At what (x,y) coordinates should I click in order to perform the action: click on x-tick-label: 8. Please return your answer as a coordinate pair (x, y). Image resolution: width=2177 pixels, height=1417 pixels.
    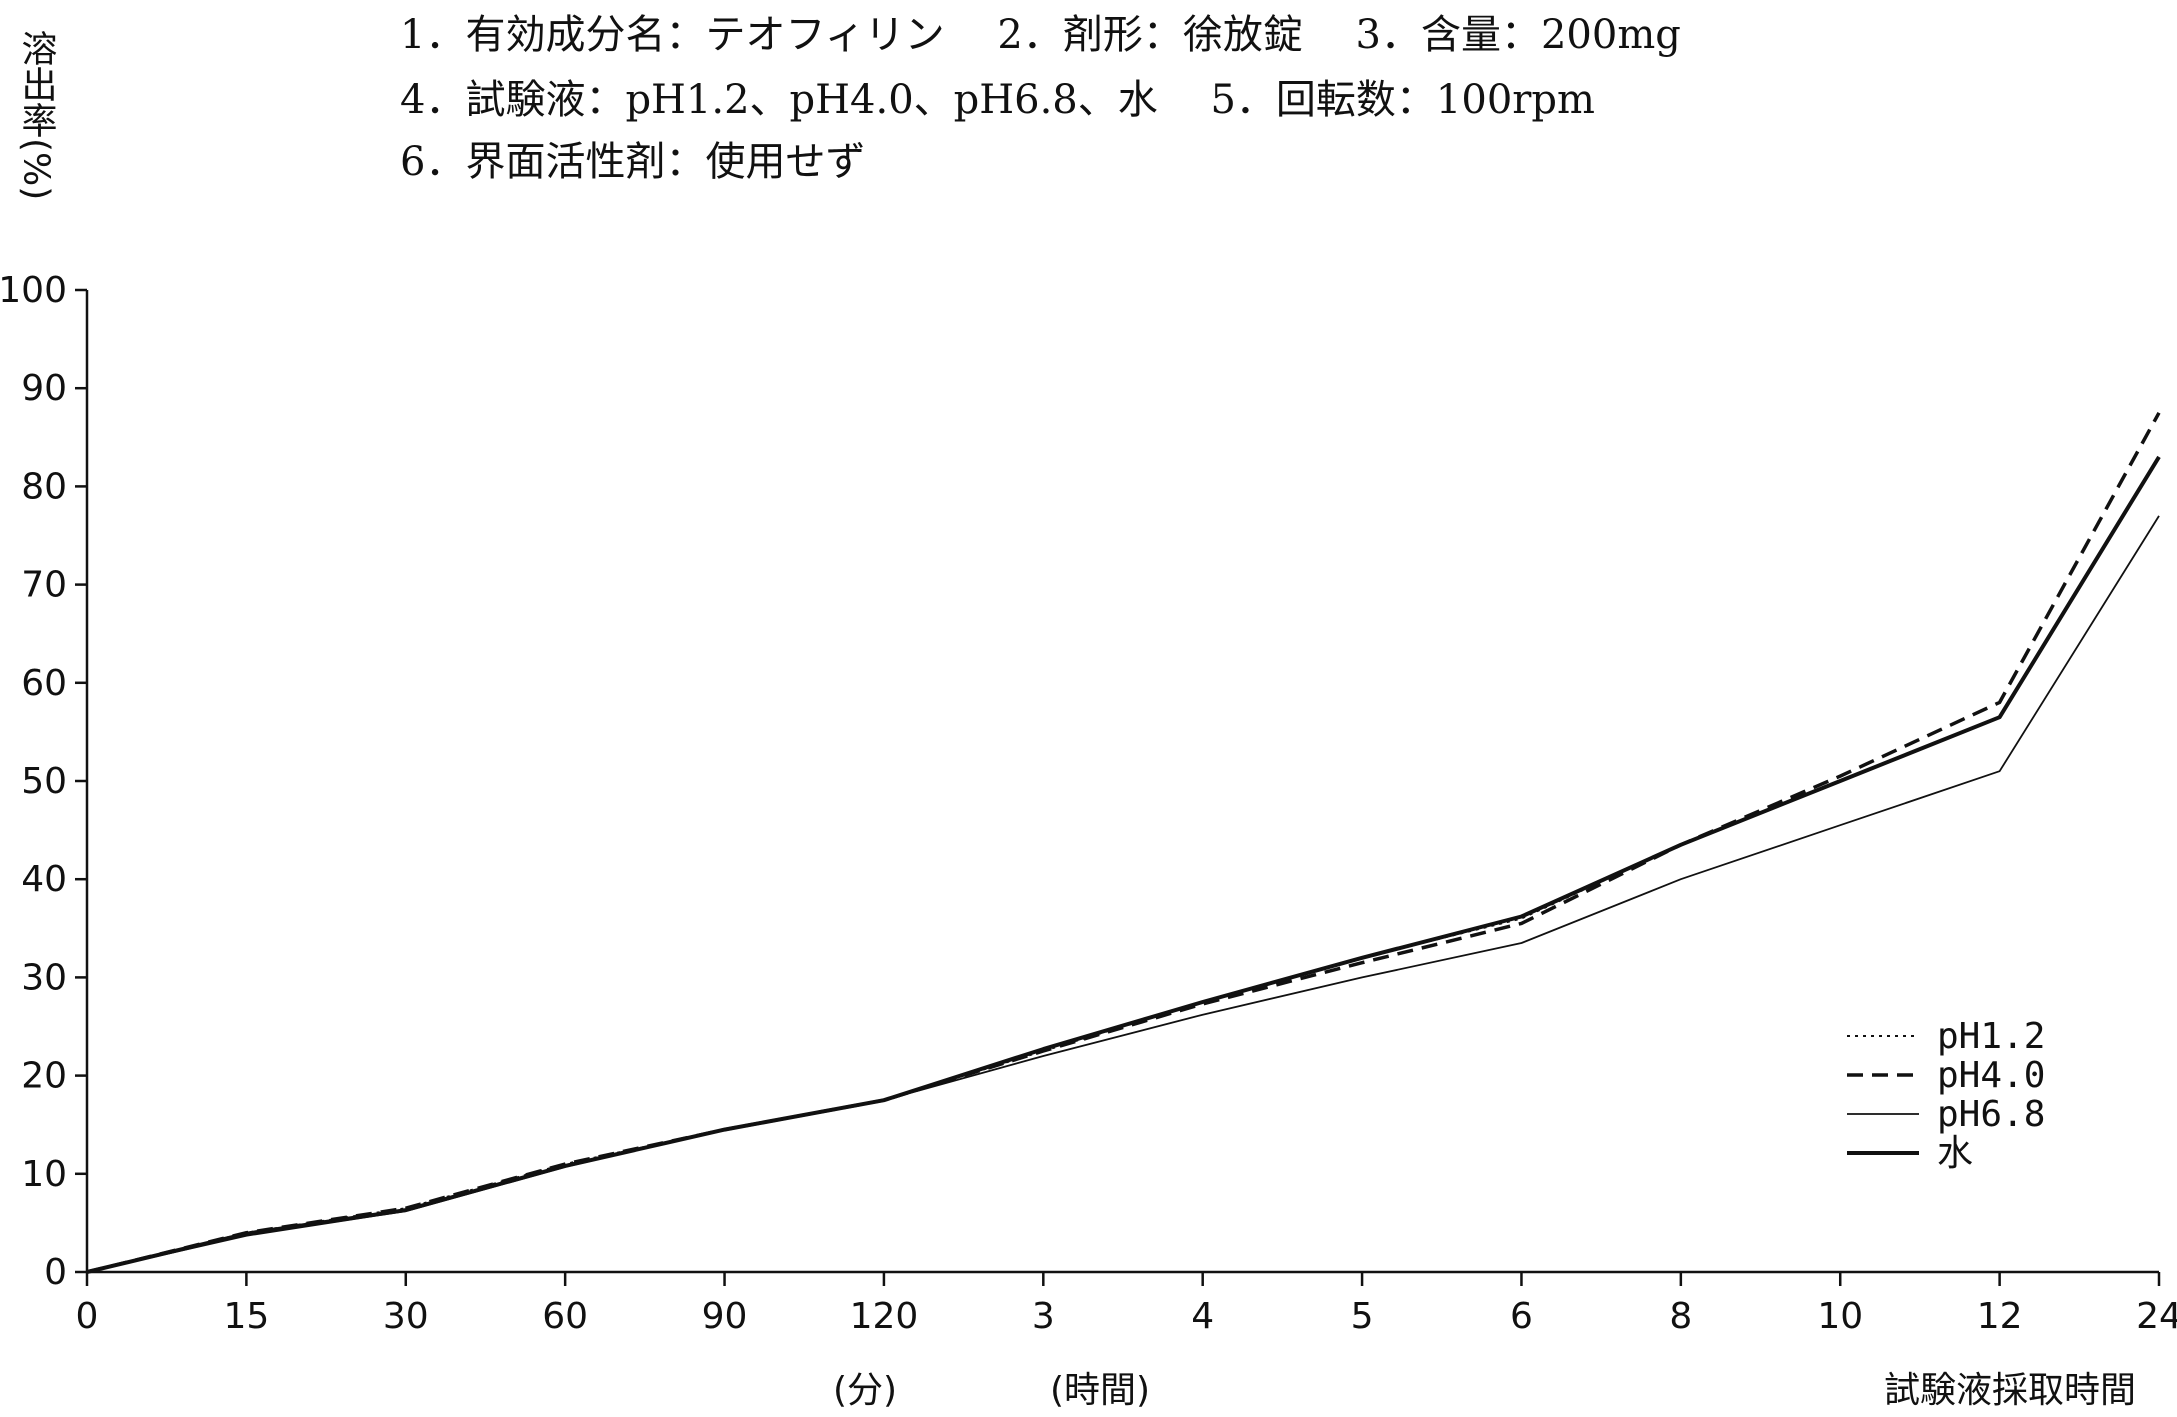
    Looking at the image, I should click on (1680, 1316).